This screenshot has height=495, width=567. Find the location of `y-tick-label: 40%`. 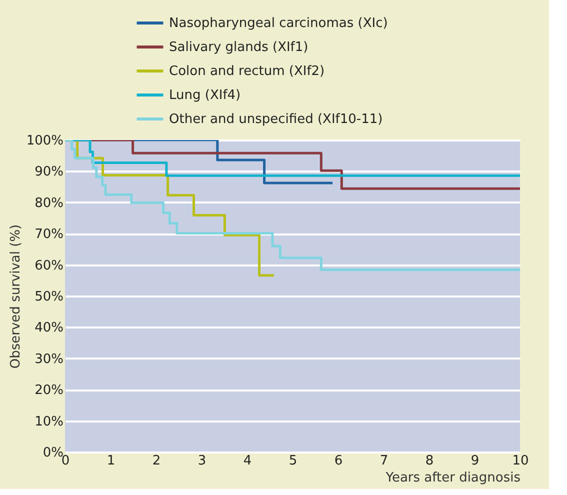

y-tick-label: 40% is located at coordinates (49, 328).